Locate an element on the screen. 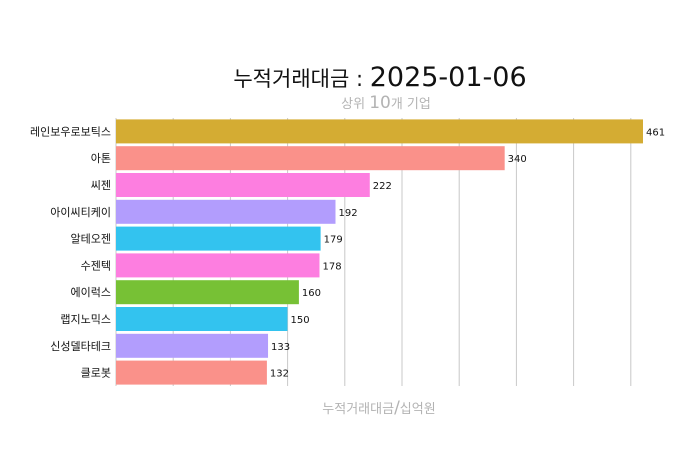 The image size is (700, 475). subtitle-count: 10 is located at coordinates (380, 103).